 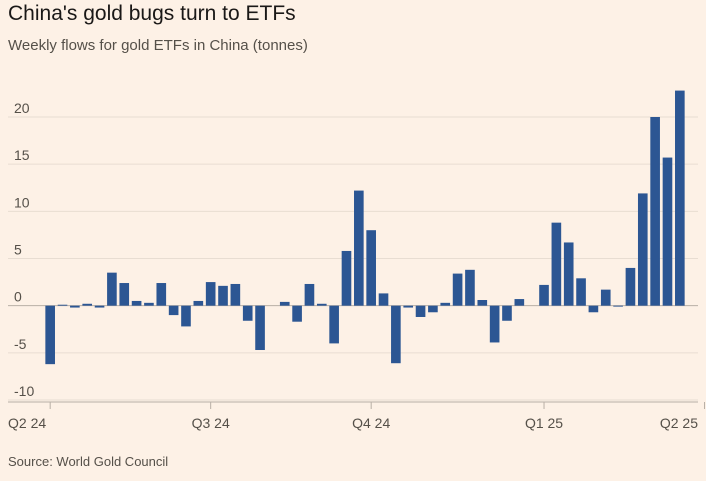 What do you see at coordinates (24, 249) in the screenshot?
I see `y-axis-labels: -10 -5 0 5 10 15 20` at bounding box center [24, 249].